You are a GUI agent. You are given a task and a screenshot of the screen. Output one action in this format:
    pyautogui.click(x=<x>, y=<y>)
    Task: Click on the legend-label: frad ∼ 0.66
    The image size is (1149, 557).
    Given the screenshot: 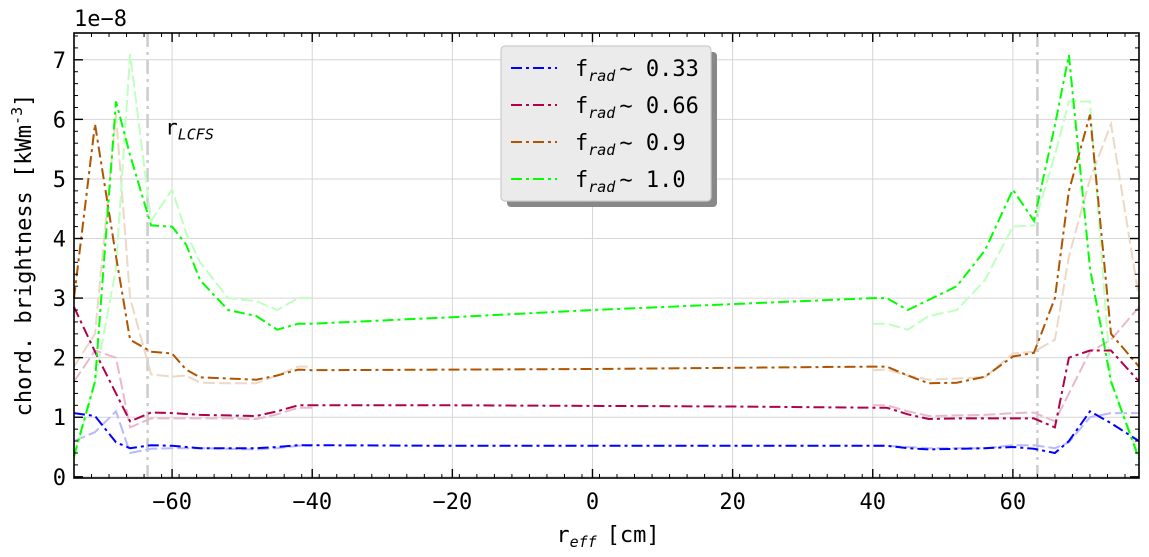 What is the action you would take?
    pyautogui.click(x=637, y=108)
    